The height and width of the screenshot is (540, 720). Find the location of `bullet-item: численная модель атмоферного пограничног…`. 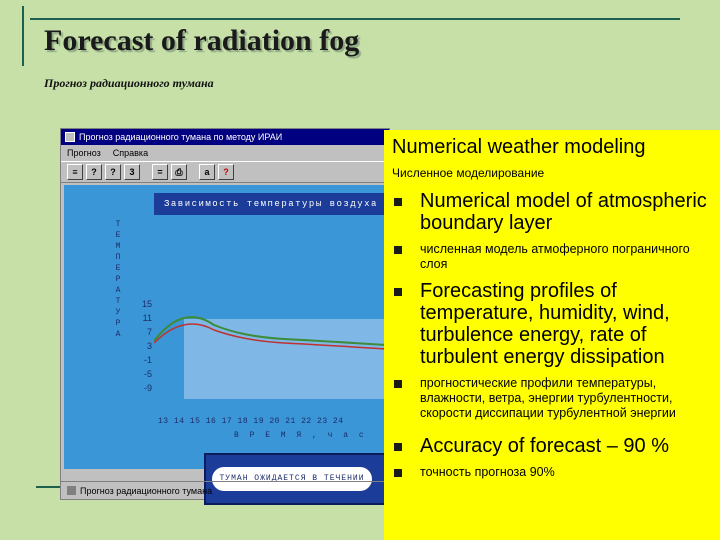

bullet-item: численная модель атмоферного пограничног… is located at coordinates (552, 257).